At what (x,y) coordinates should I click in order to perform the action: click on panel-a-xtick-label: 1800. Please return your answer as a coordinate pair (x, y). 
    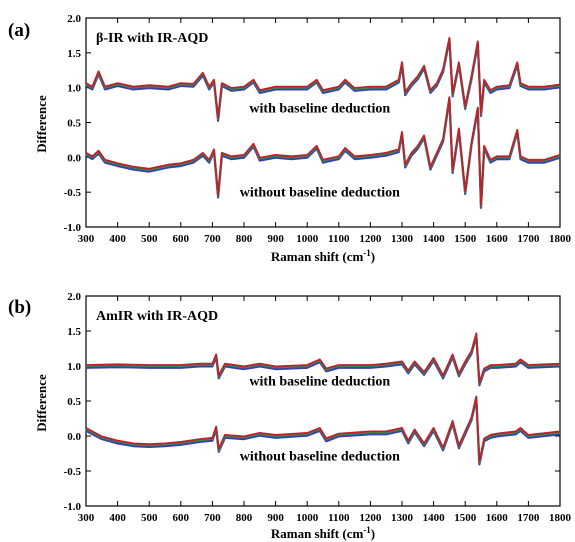
    Looking at the image, I should click on (560, 239).